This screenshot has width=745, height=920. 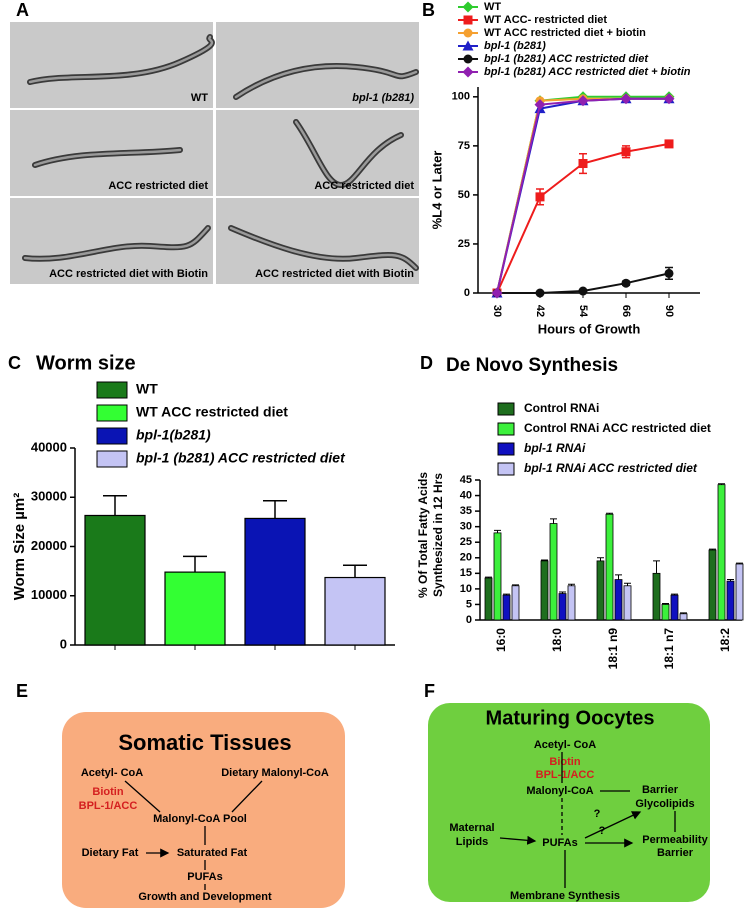 I want to click on x-tick-label: 90, so click(x=669, y=311).